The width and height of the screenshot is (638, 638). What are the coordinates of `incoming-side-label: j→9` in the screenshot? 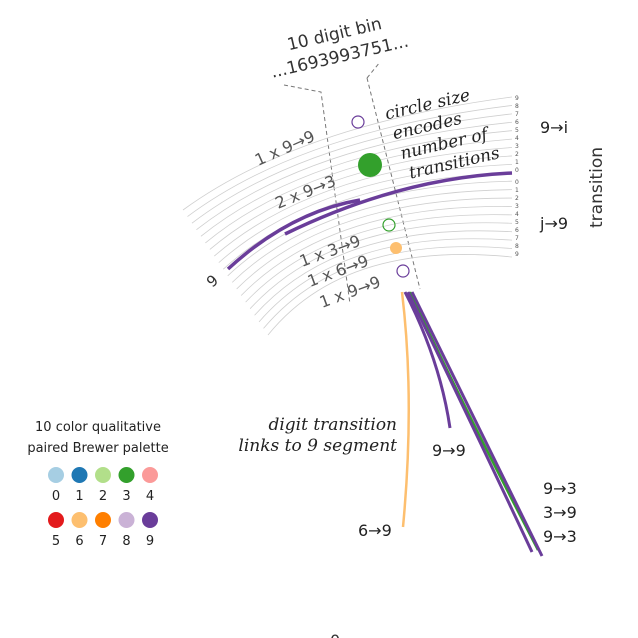 It's located at (553, 223).